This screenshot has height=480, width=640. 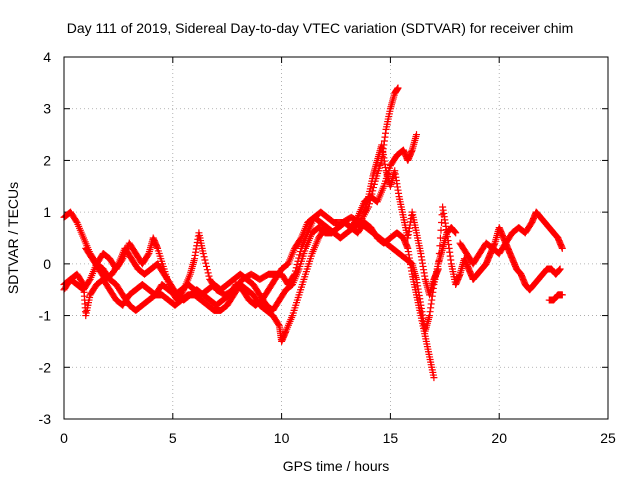 What do you see at coordinates (64, 438) in the screenshot?
I see `x-tick-label: 0` at bounding box center [64, 438].